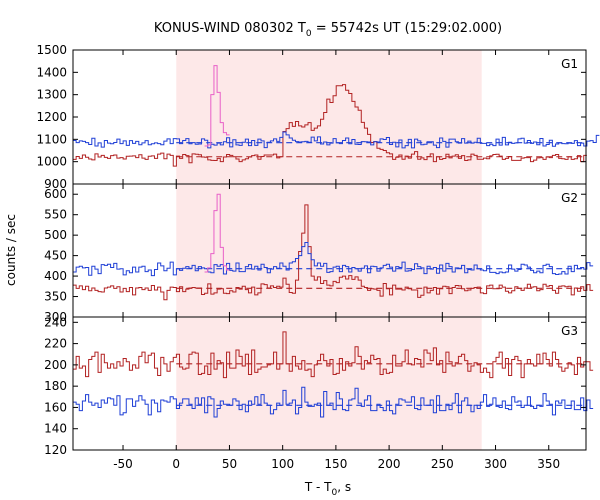  I want to click on panel-label: G2, so click(569, 198).